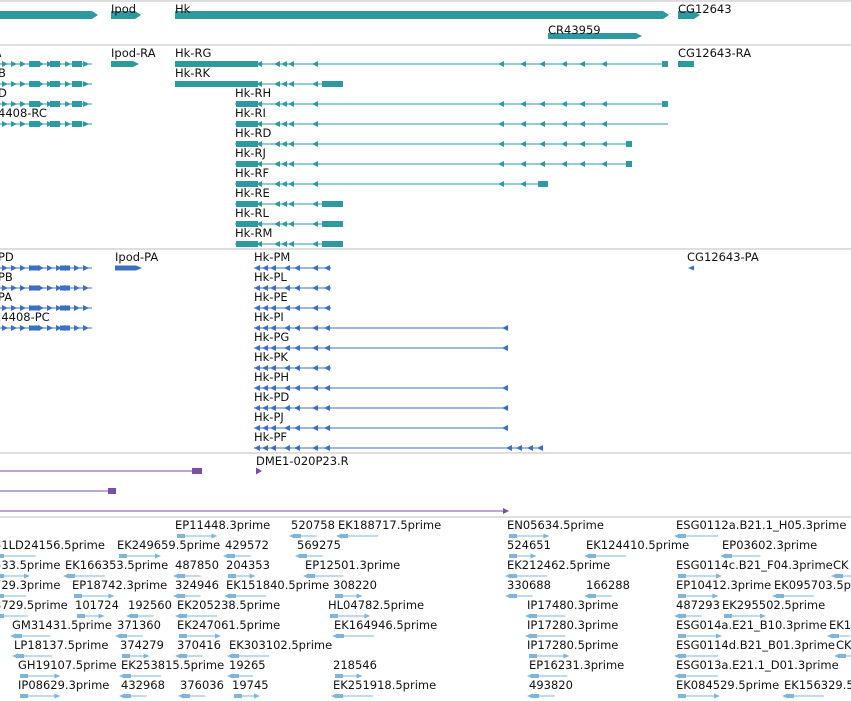  What do you see at coordinates (572, 605) in the screenshot?
I see `est-label: IP17480.3prime` at bounding box center [572, 605].